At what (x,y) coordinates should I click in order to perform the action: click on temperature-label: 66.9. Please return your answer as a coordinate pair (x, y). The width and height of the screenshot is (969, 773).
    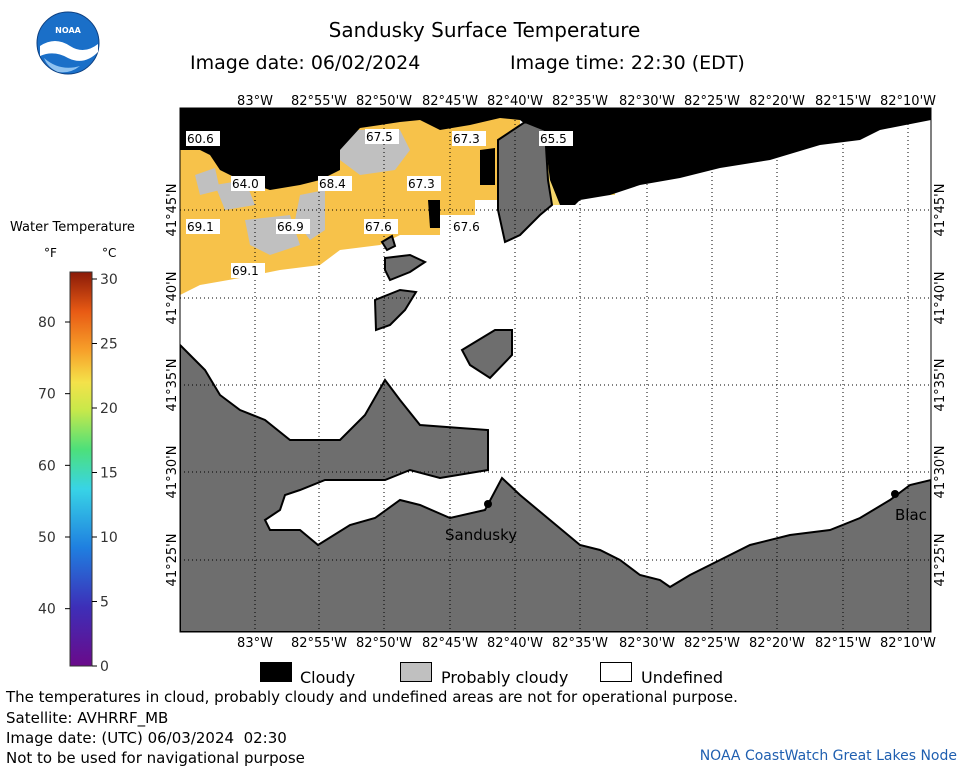
    Looking at the image, I should click on (290, 227).